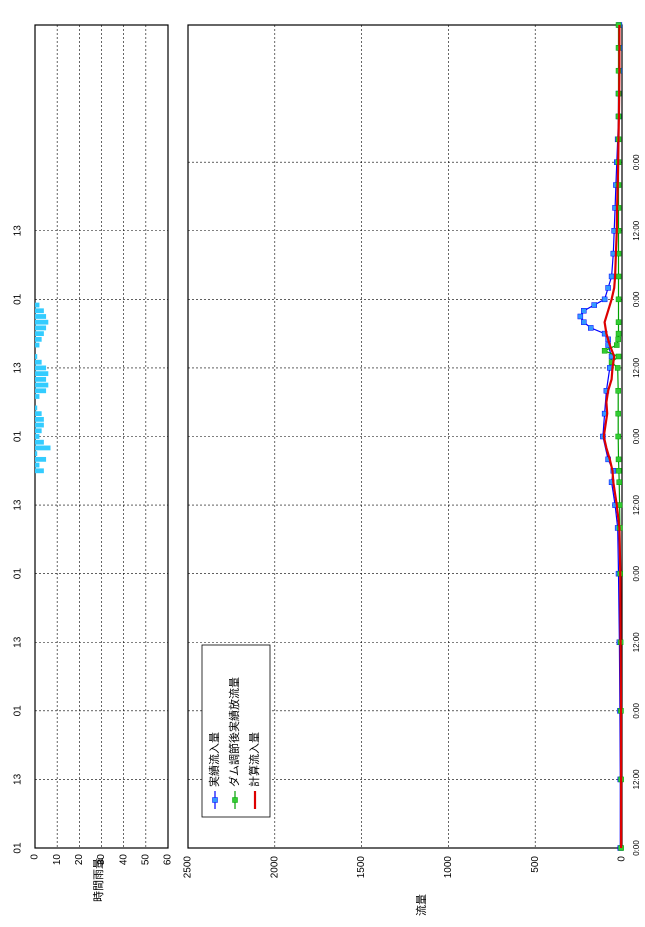 The width and height of the screenshot is (645, 927). I want to click on legend: 実績流入量 ダム調節後実績放流量 計算流入量, so click(236, 731).